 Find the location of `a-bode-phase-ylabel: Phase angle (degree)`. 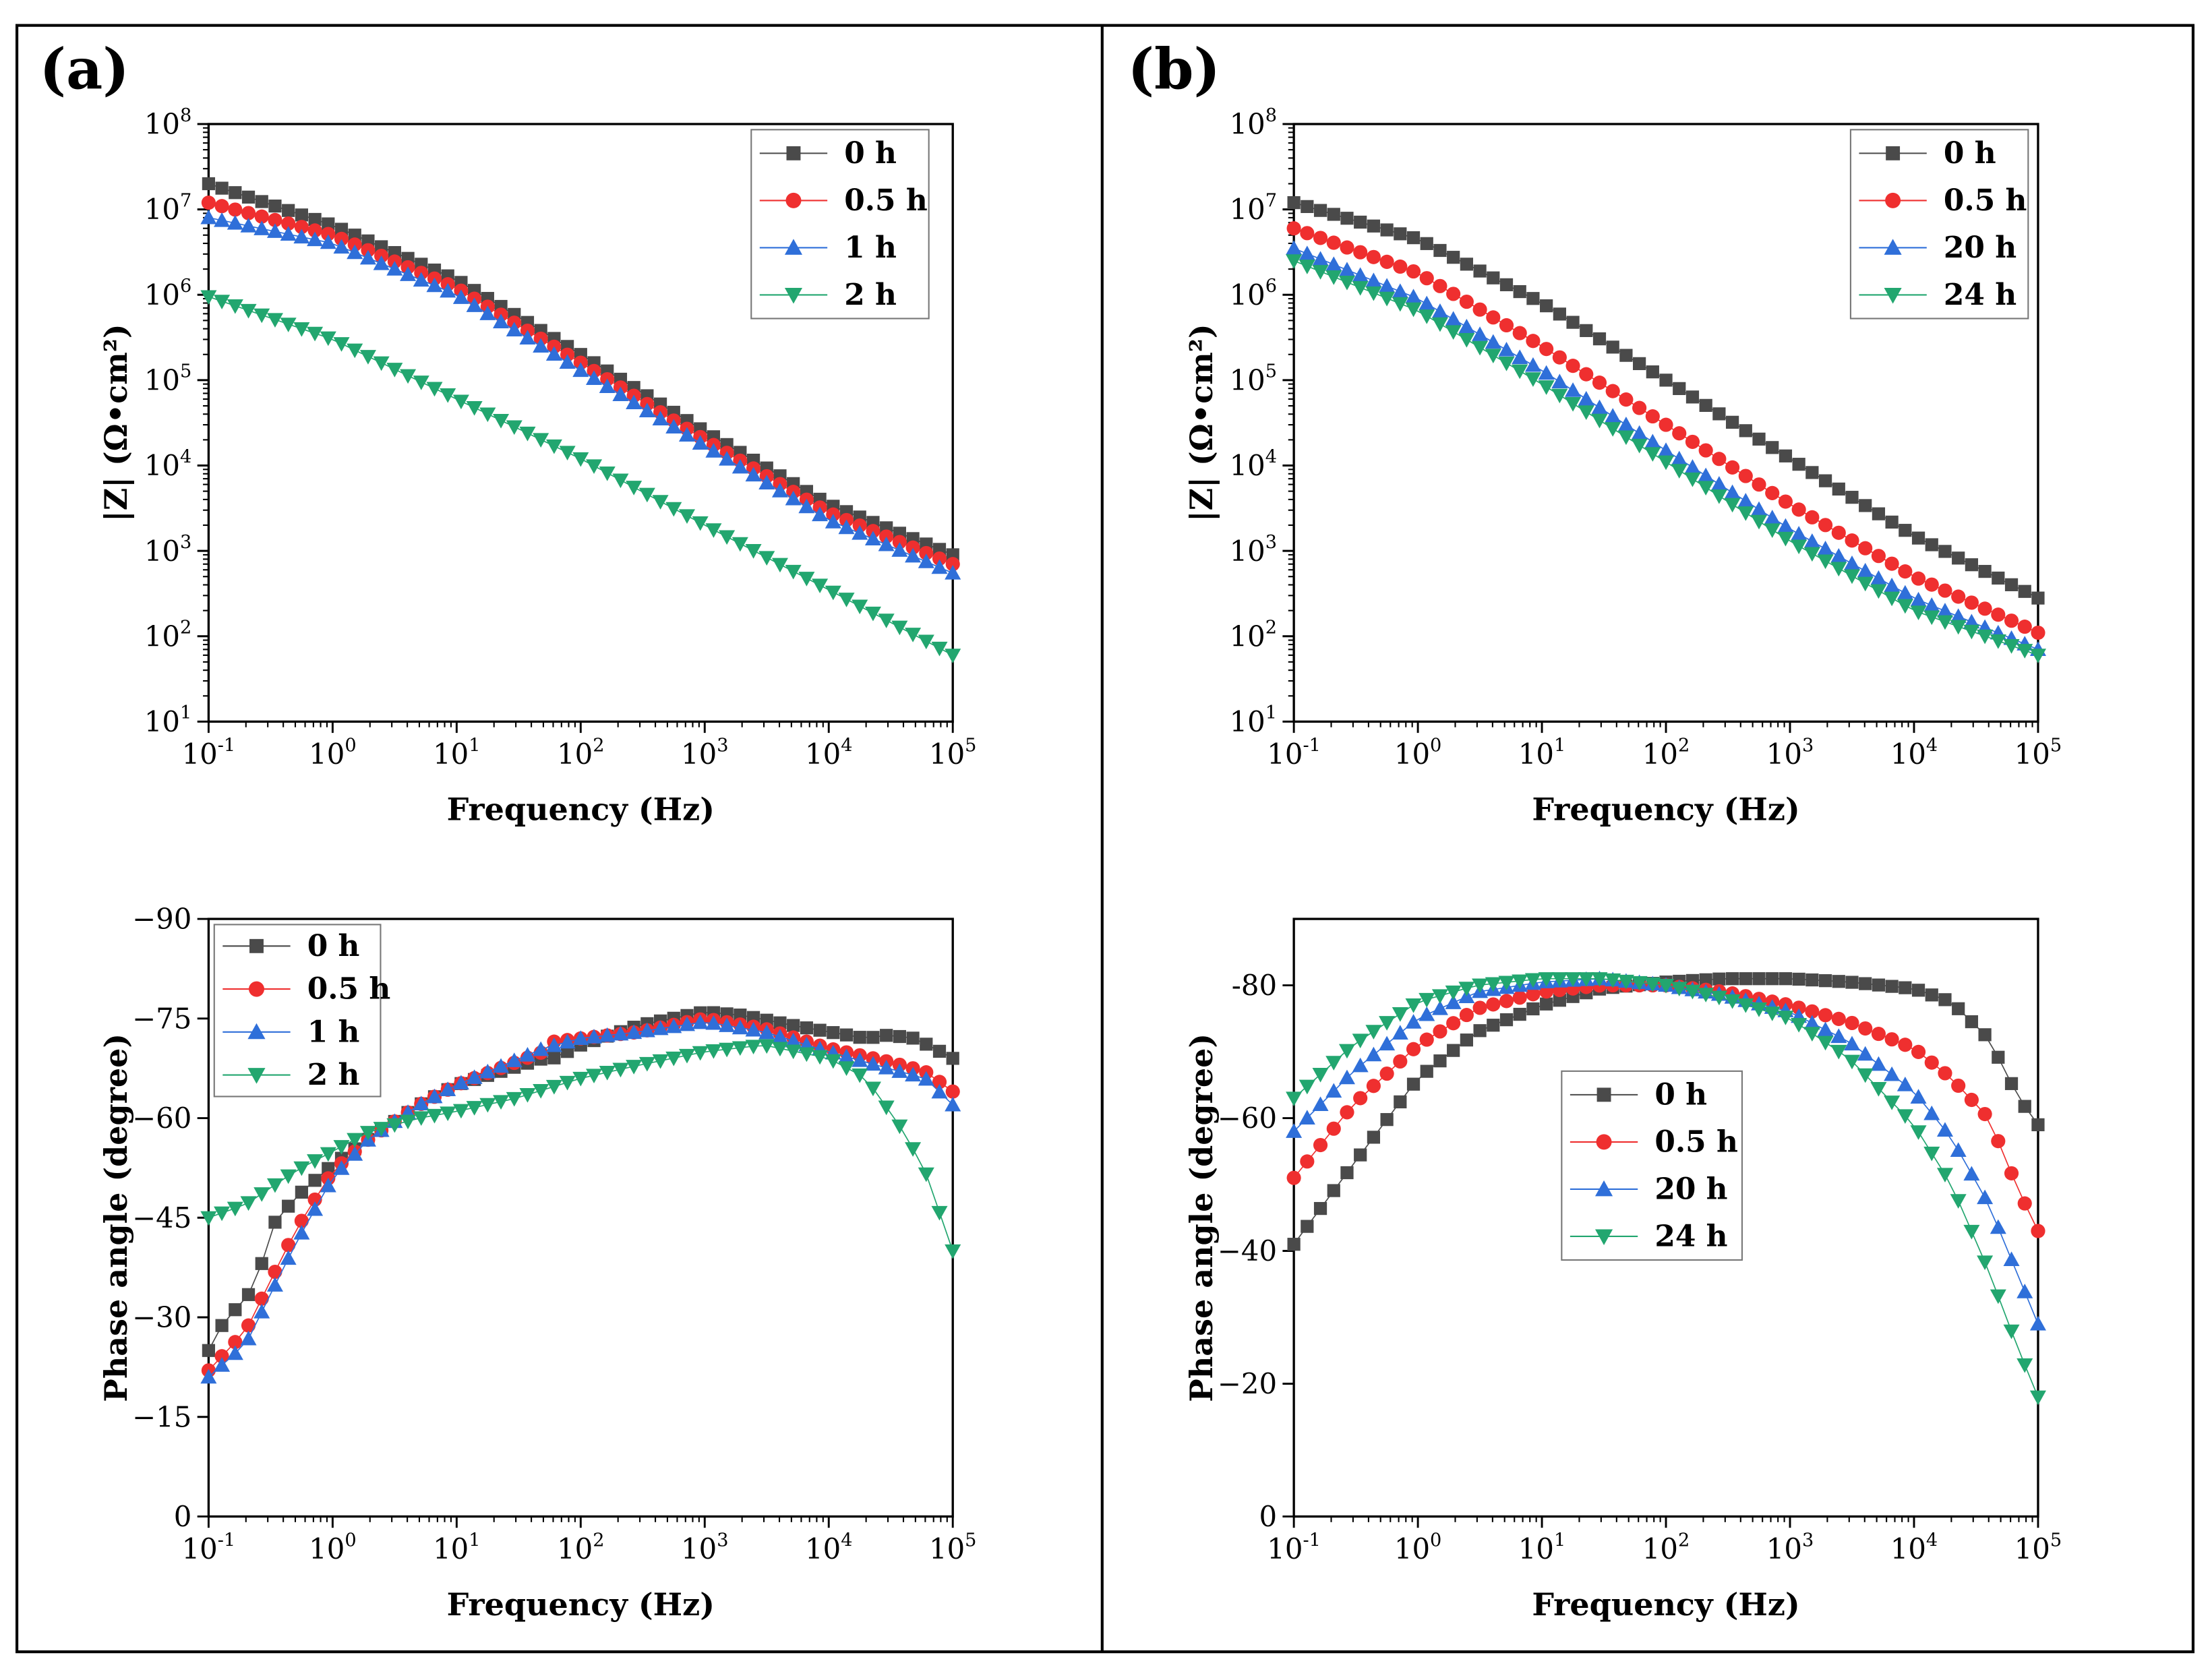

a-bode-phase-ylabel: Phase angle (degree) is located at coordinates (116, 1217).